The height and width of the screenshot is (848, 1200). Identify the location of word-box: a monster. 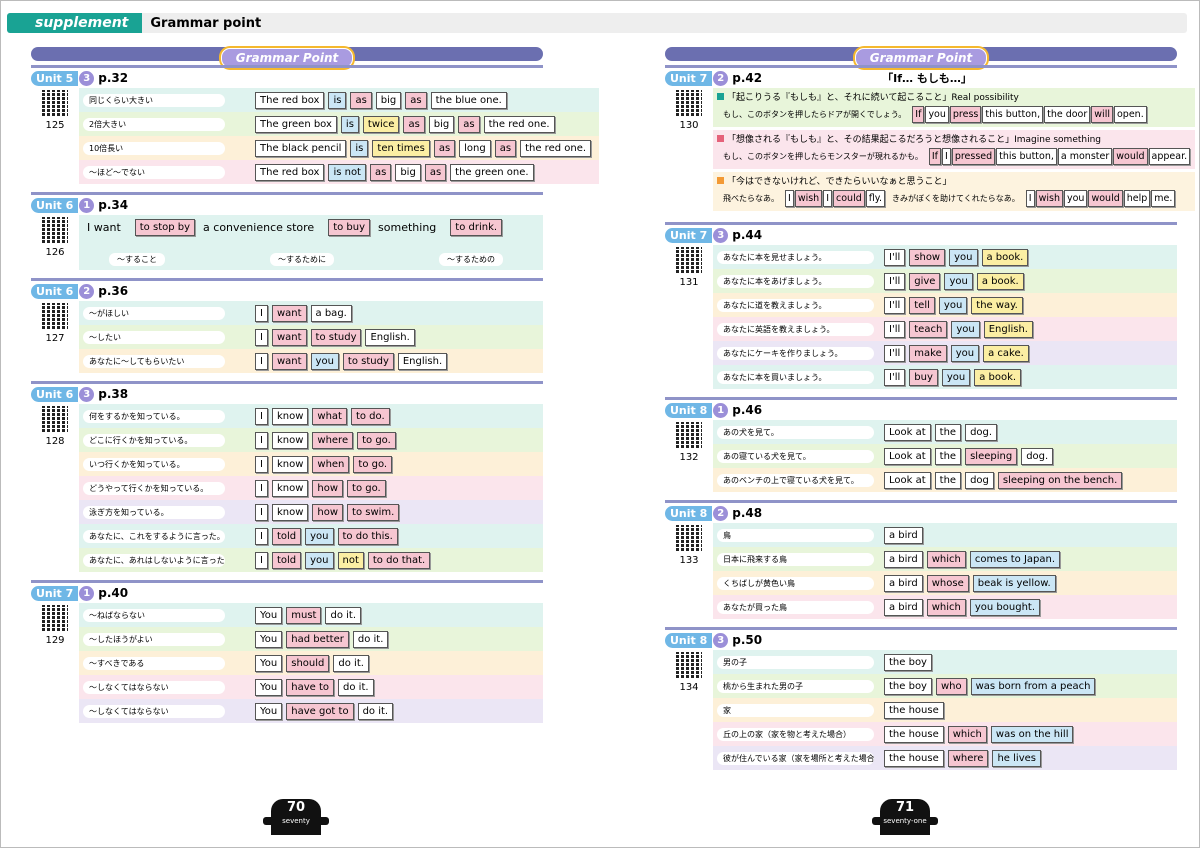
(1085, 156).